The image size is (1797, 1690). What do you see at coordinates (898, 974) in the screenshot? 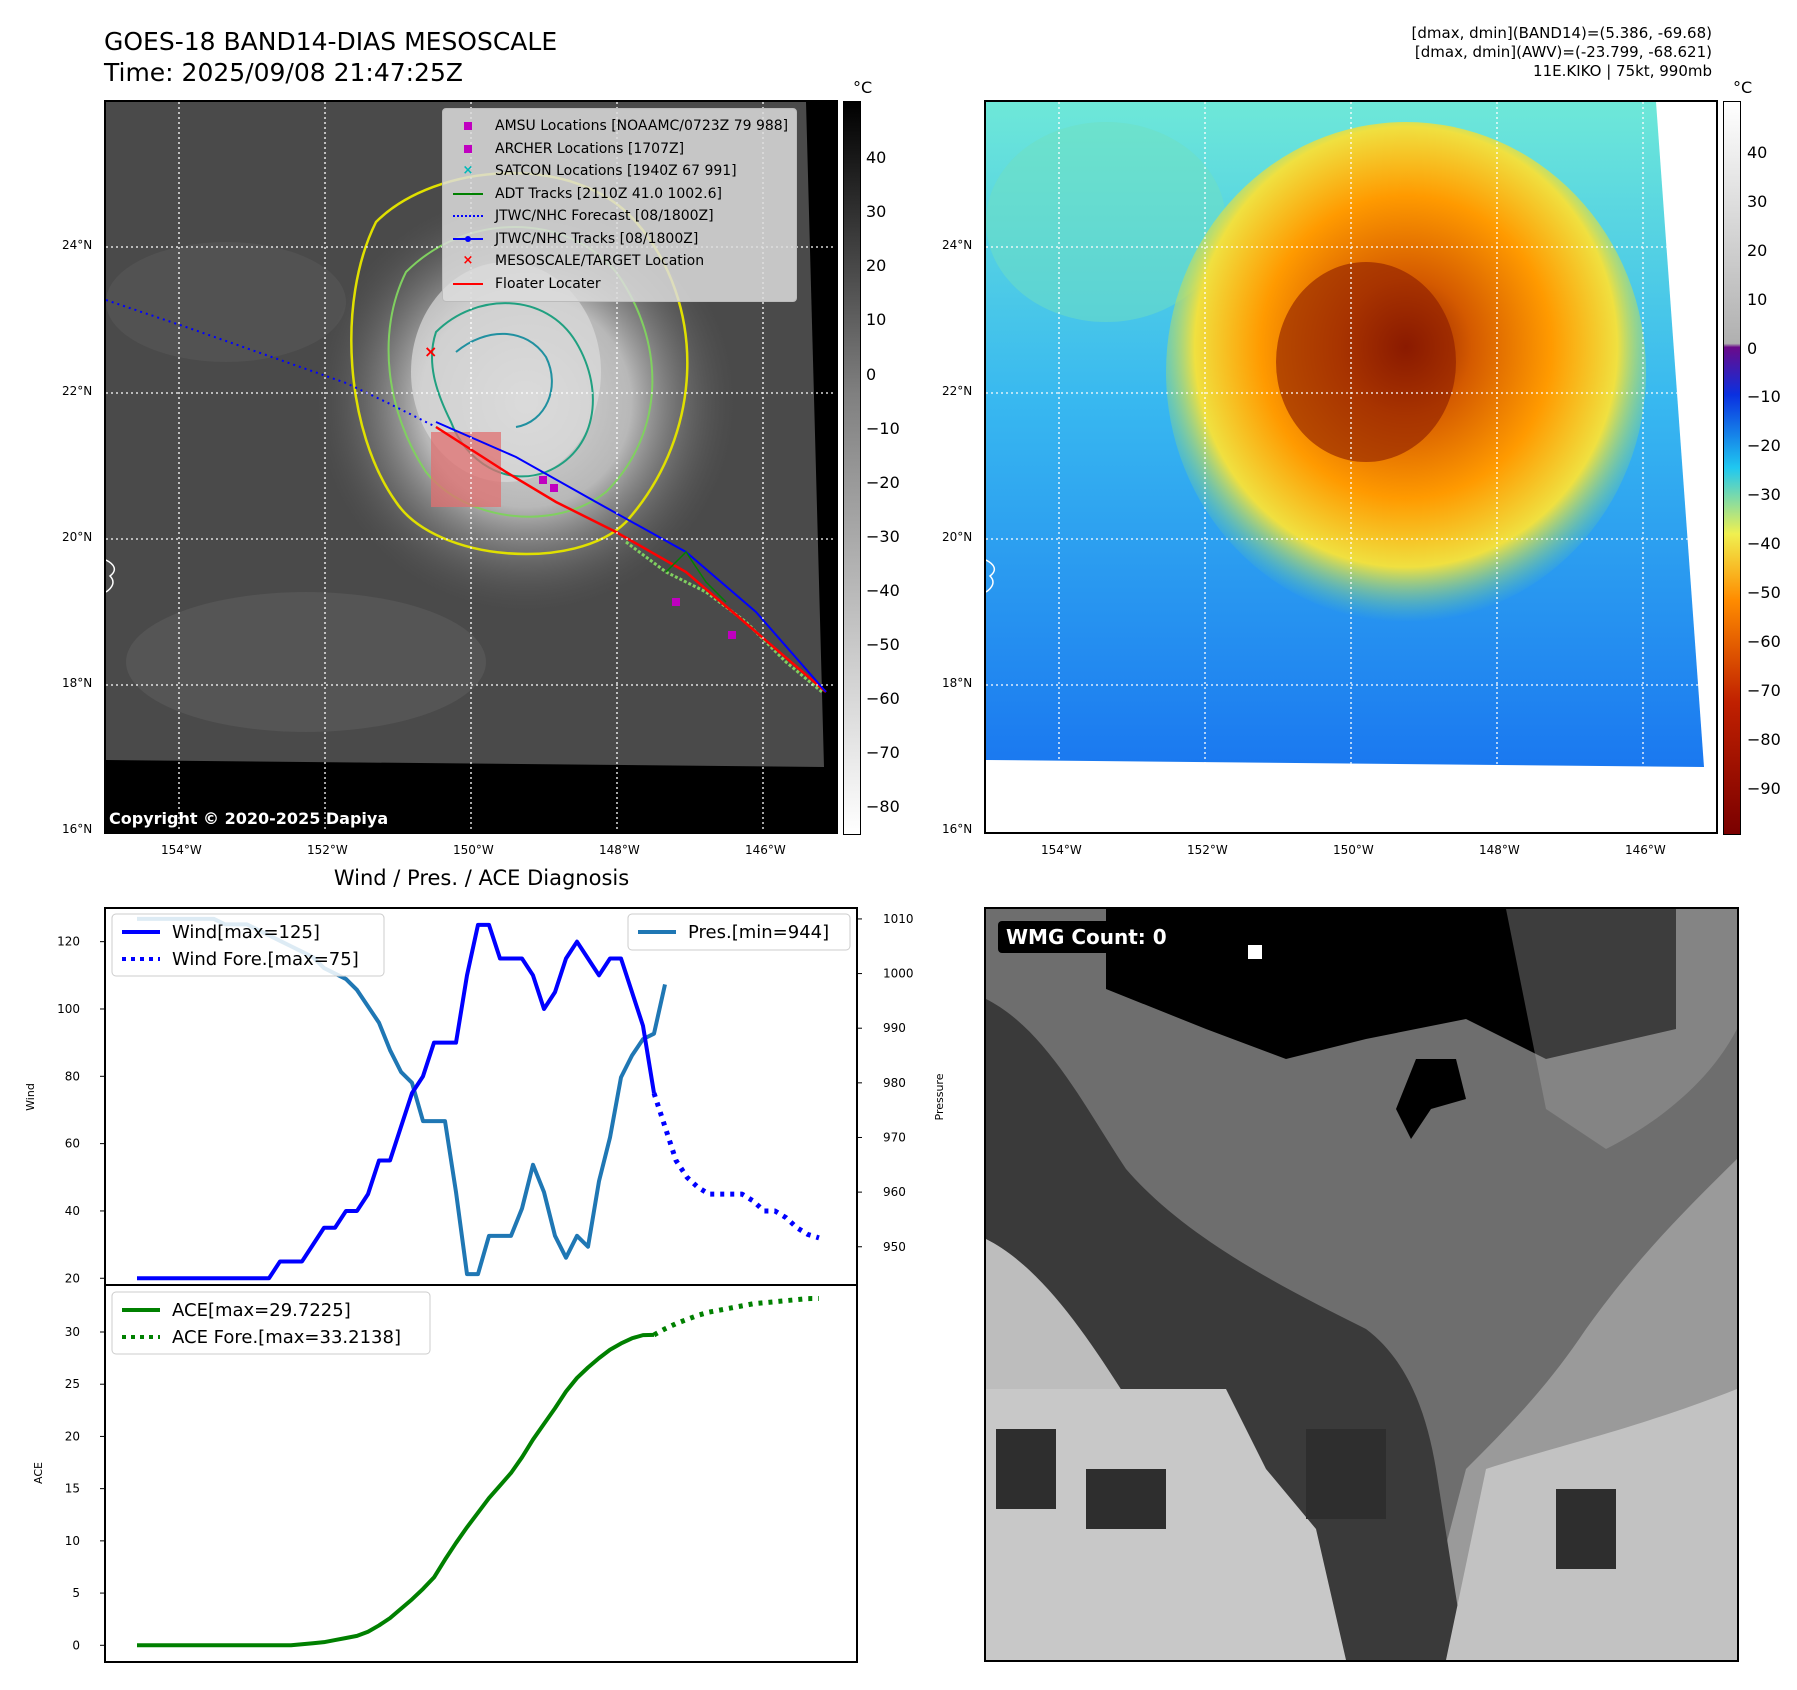
I see `pressure-tick-label: 1000` at bounding box center [898, 974].